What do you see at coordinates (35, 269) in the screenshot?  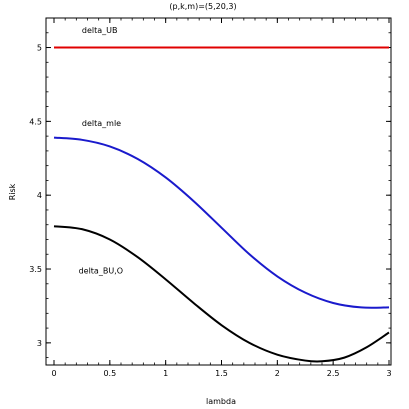 I see `y-tick-label: 3.5` at bounding box center [35, 269].